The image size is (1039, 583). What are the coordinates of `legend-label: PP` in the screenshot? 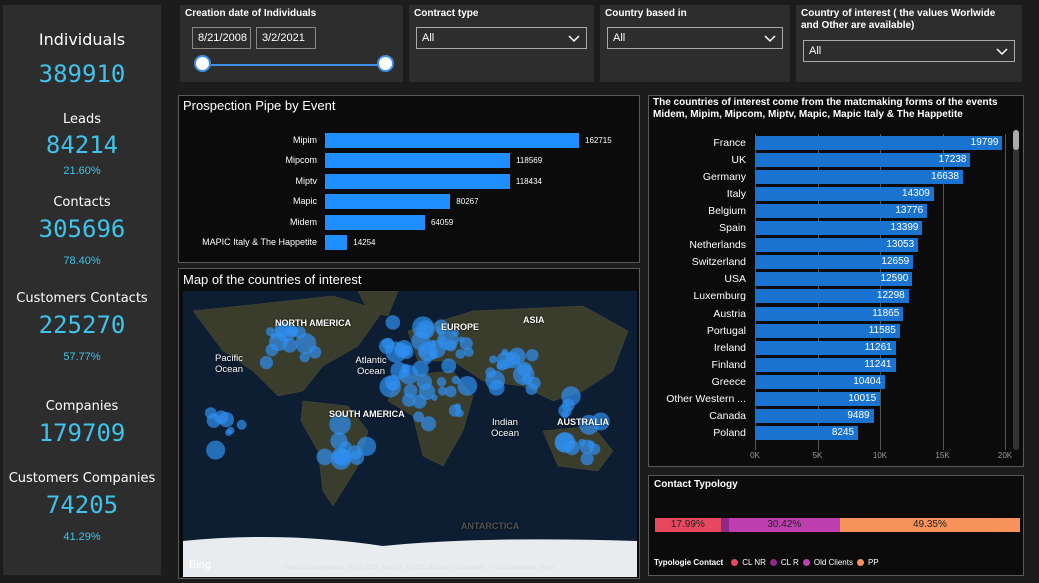 It's located at (873, 562).